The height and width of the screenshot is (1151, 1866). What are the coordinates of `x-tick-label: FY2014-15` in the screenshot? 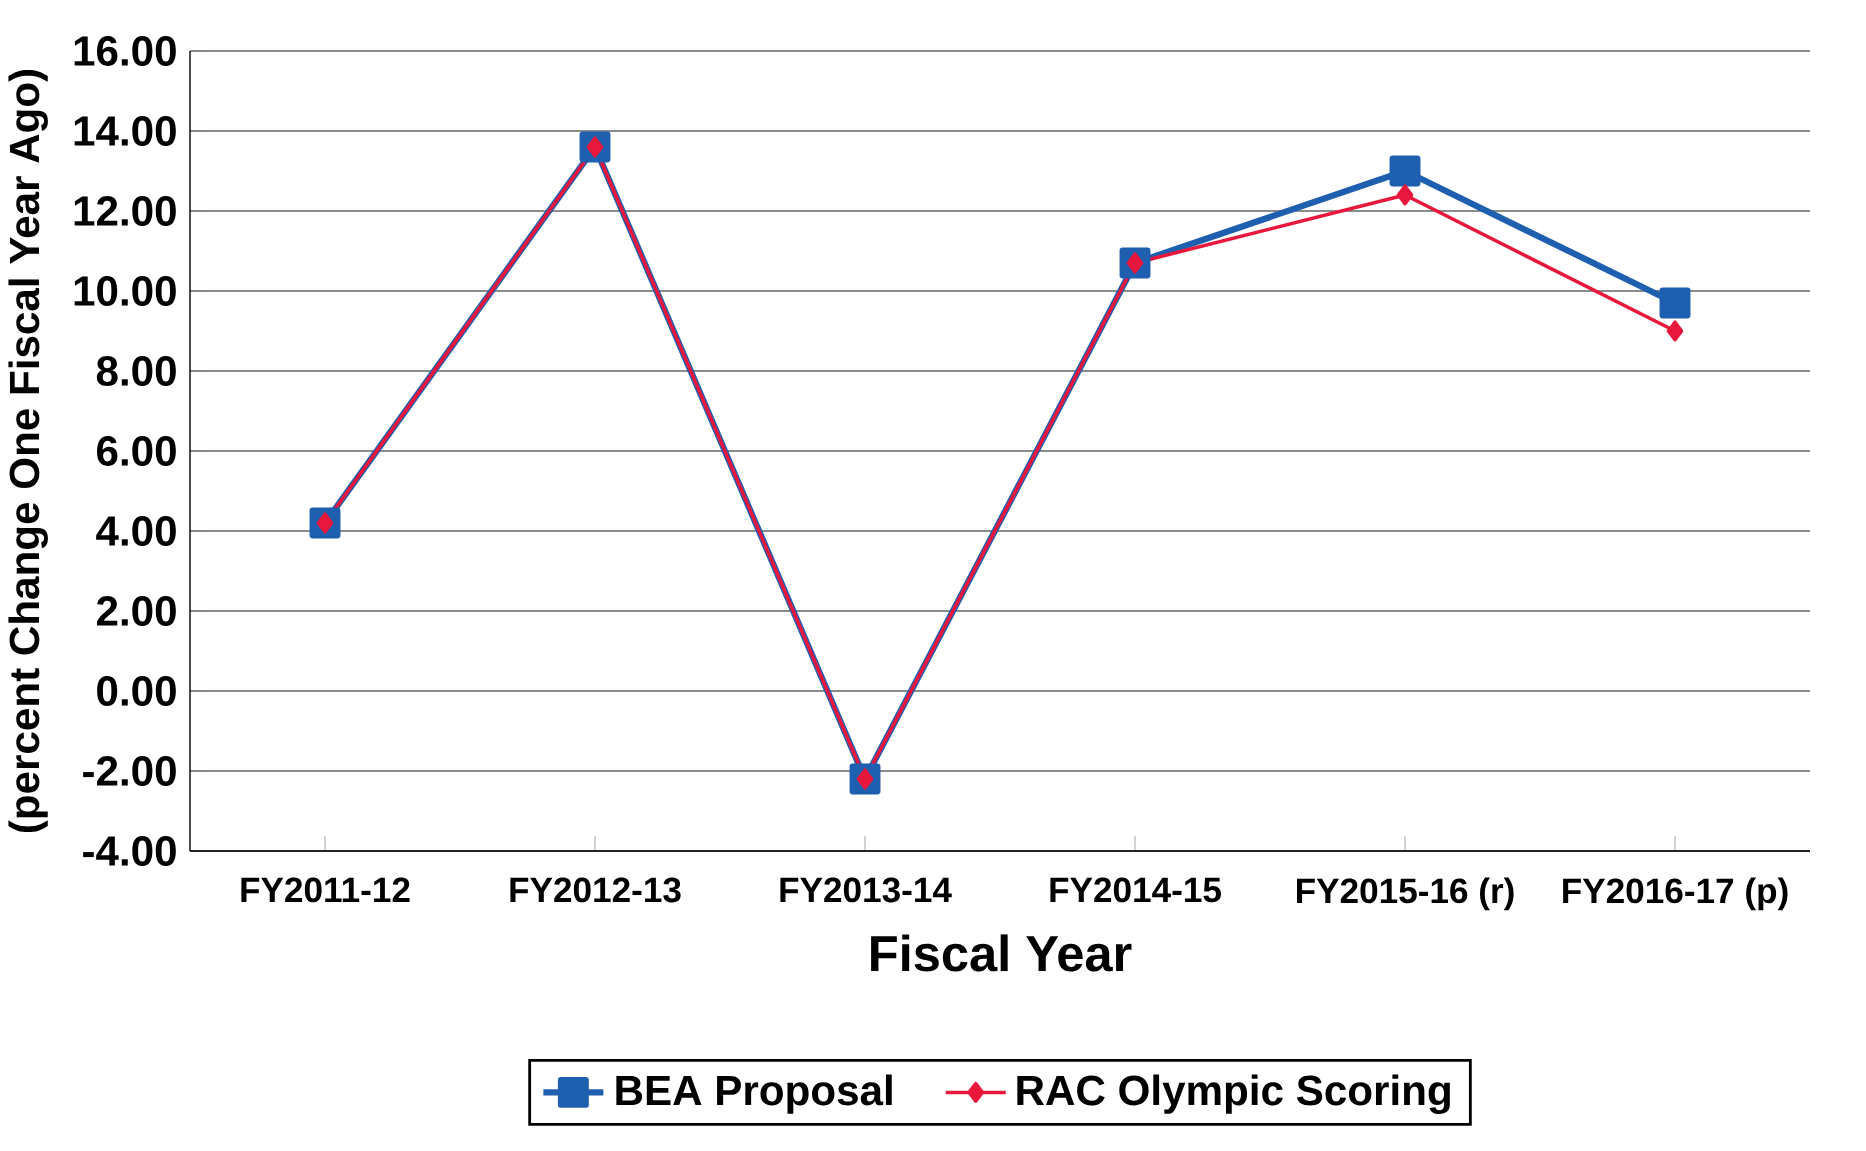 It's located at (1135, 890).